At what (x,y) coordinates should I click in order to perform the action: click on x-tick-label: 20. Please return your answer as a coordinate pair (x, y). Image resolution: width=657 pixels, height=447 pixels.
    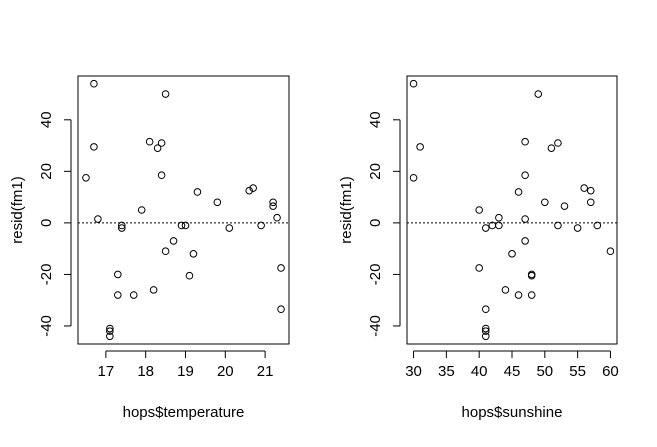
    Looking at the image, I should click on (225, 371).